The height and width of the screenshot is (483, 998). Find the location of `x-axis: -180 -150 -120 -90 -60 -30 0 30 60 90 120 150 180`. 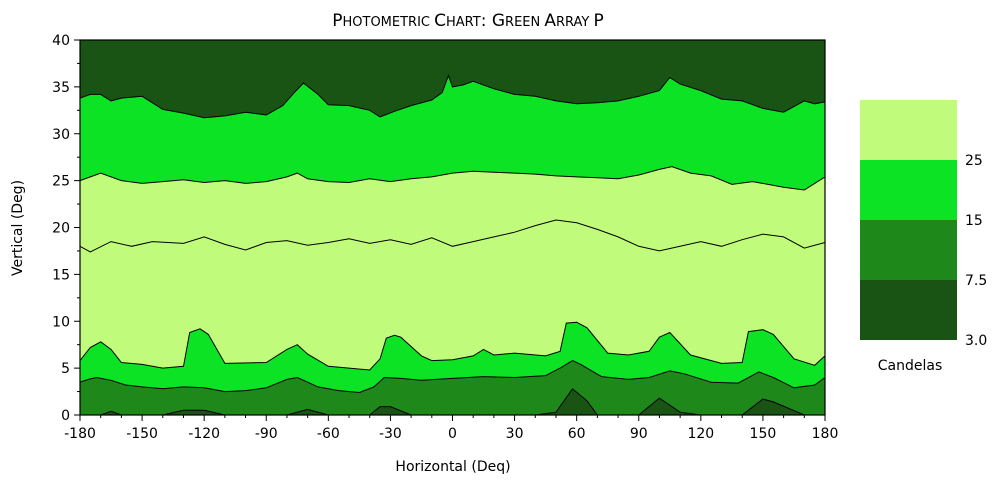

x-axis: -180 -150 -120 -90 -60 -30 0 30 60 90 120 150 180 is located at coordinates (451, 428).